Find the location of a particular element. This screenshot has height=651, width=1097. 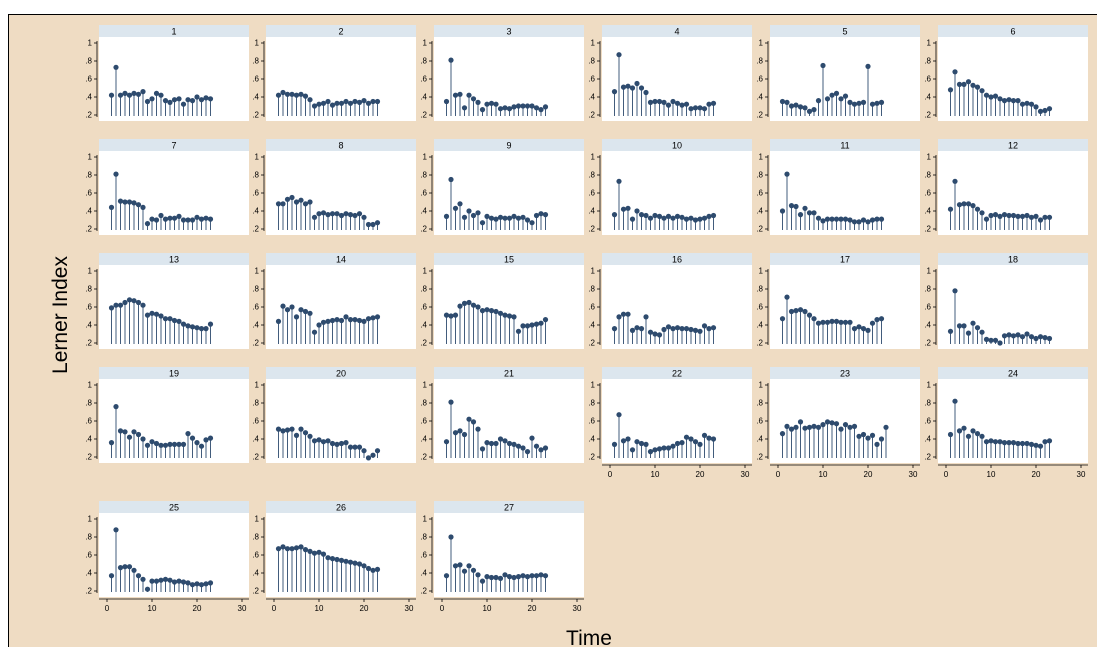

panel-title: 5 is located at coordinates (844, 32).